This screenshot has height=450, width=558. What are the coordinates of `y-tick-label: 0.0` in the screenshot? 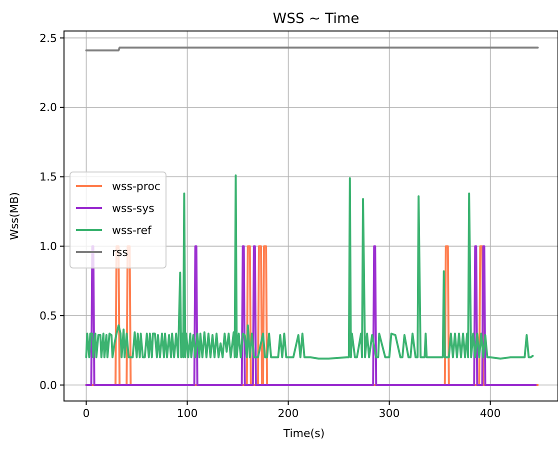 It's located at (48, 385).